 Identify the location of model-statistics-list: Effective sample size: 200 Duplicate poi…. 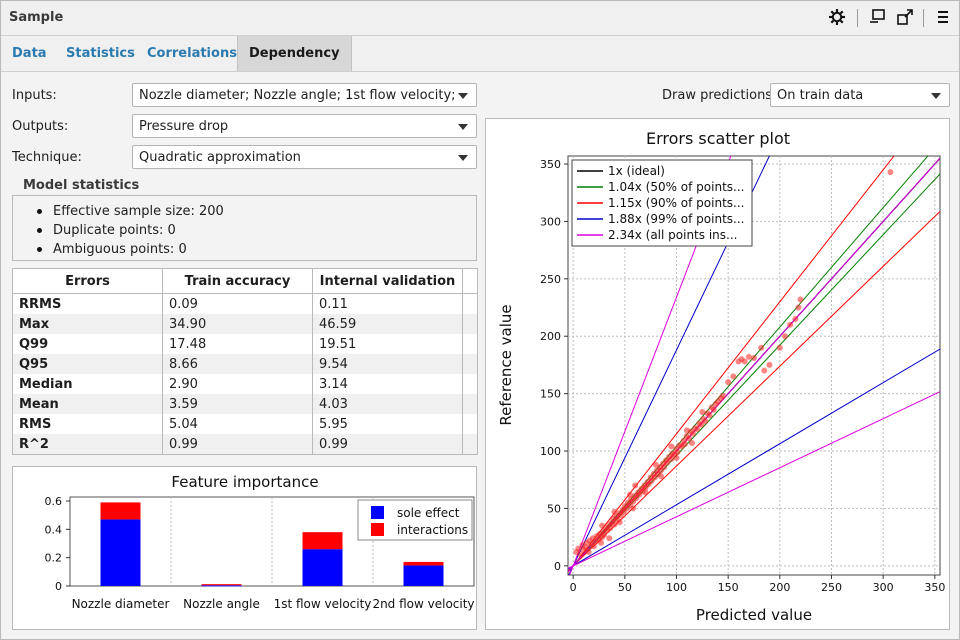
(129, 230).